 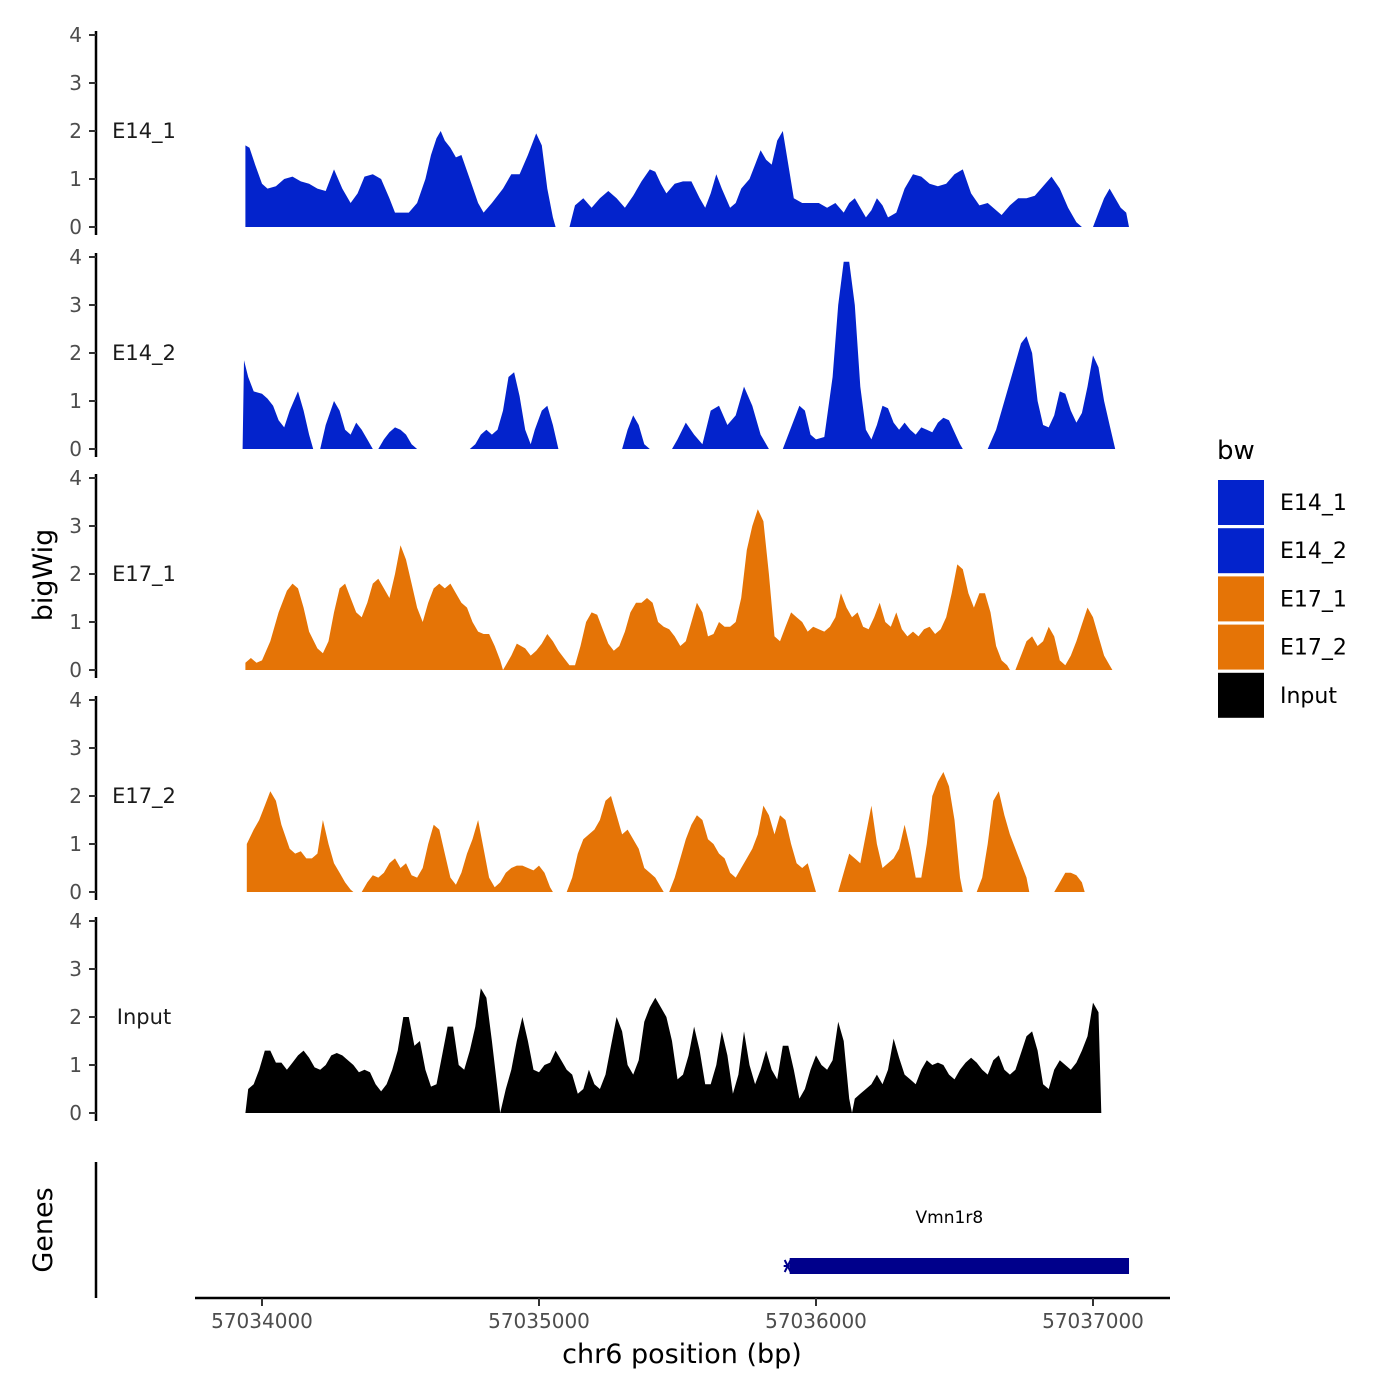 I want to click on legend-label-E17_1: E17_1, so click(x=1313, y=599).